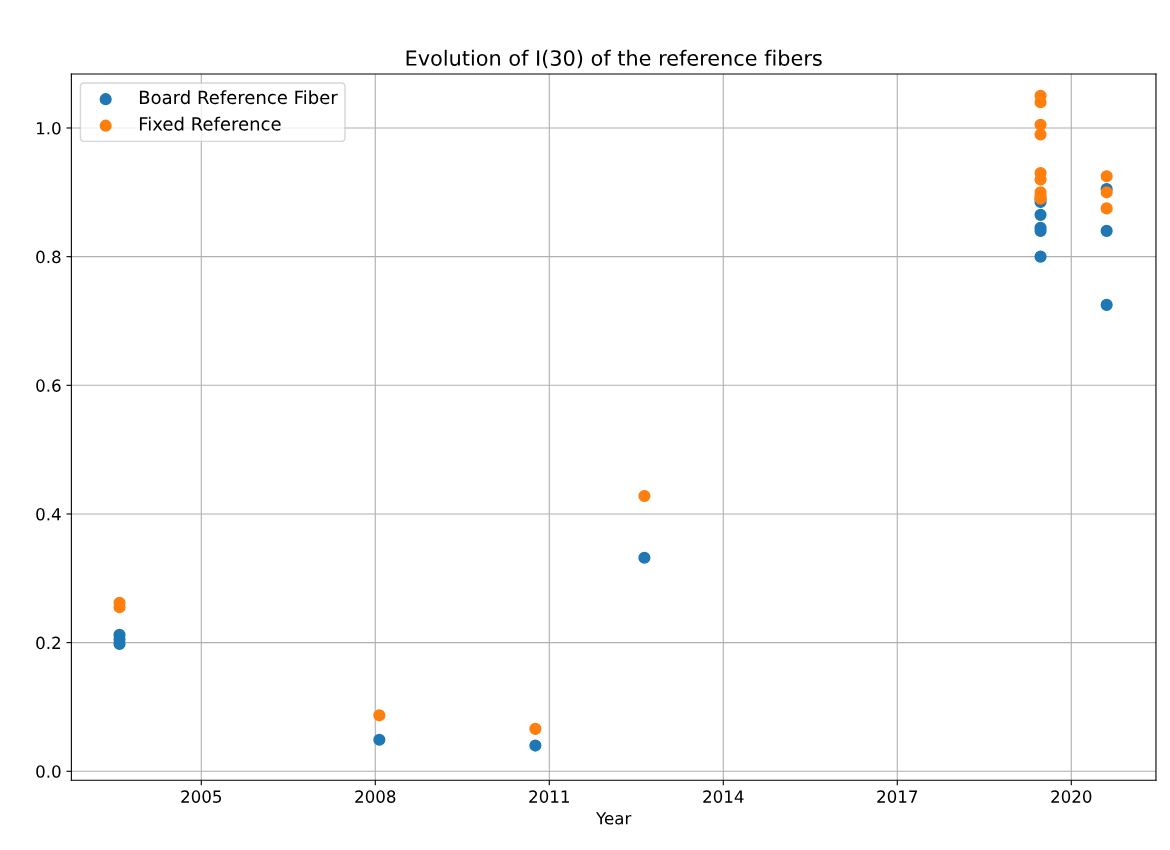 The image size is (1170, 850). Describe the element at coordinates (48, 385) in the screenshot. I see `y-tick-label: 0.6` at that location.